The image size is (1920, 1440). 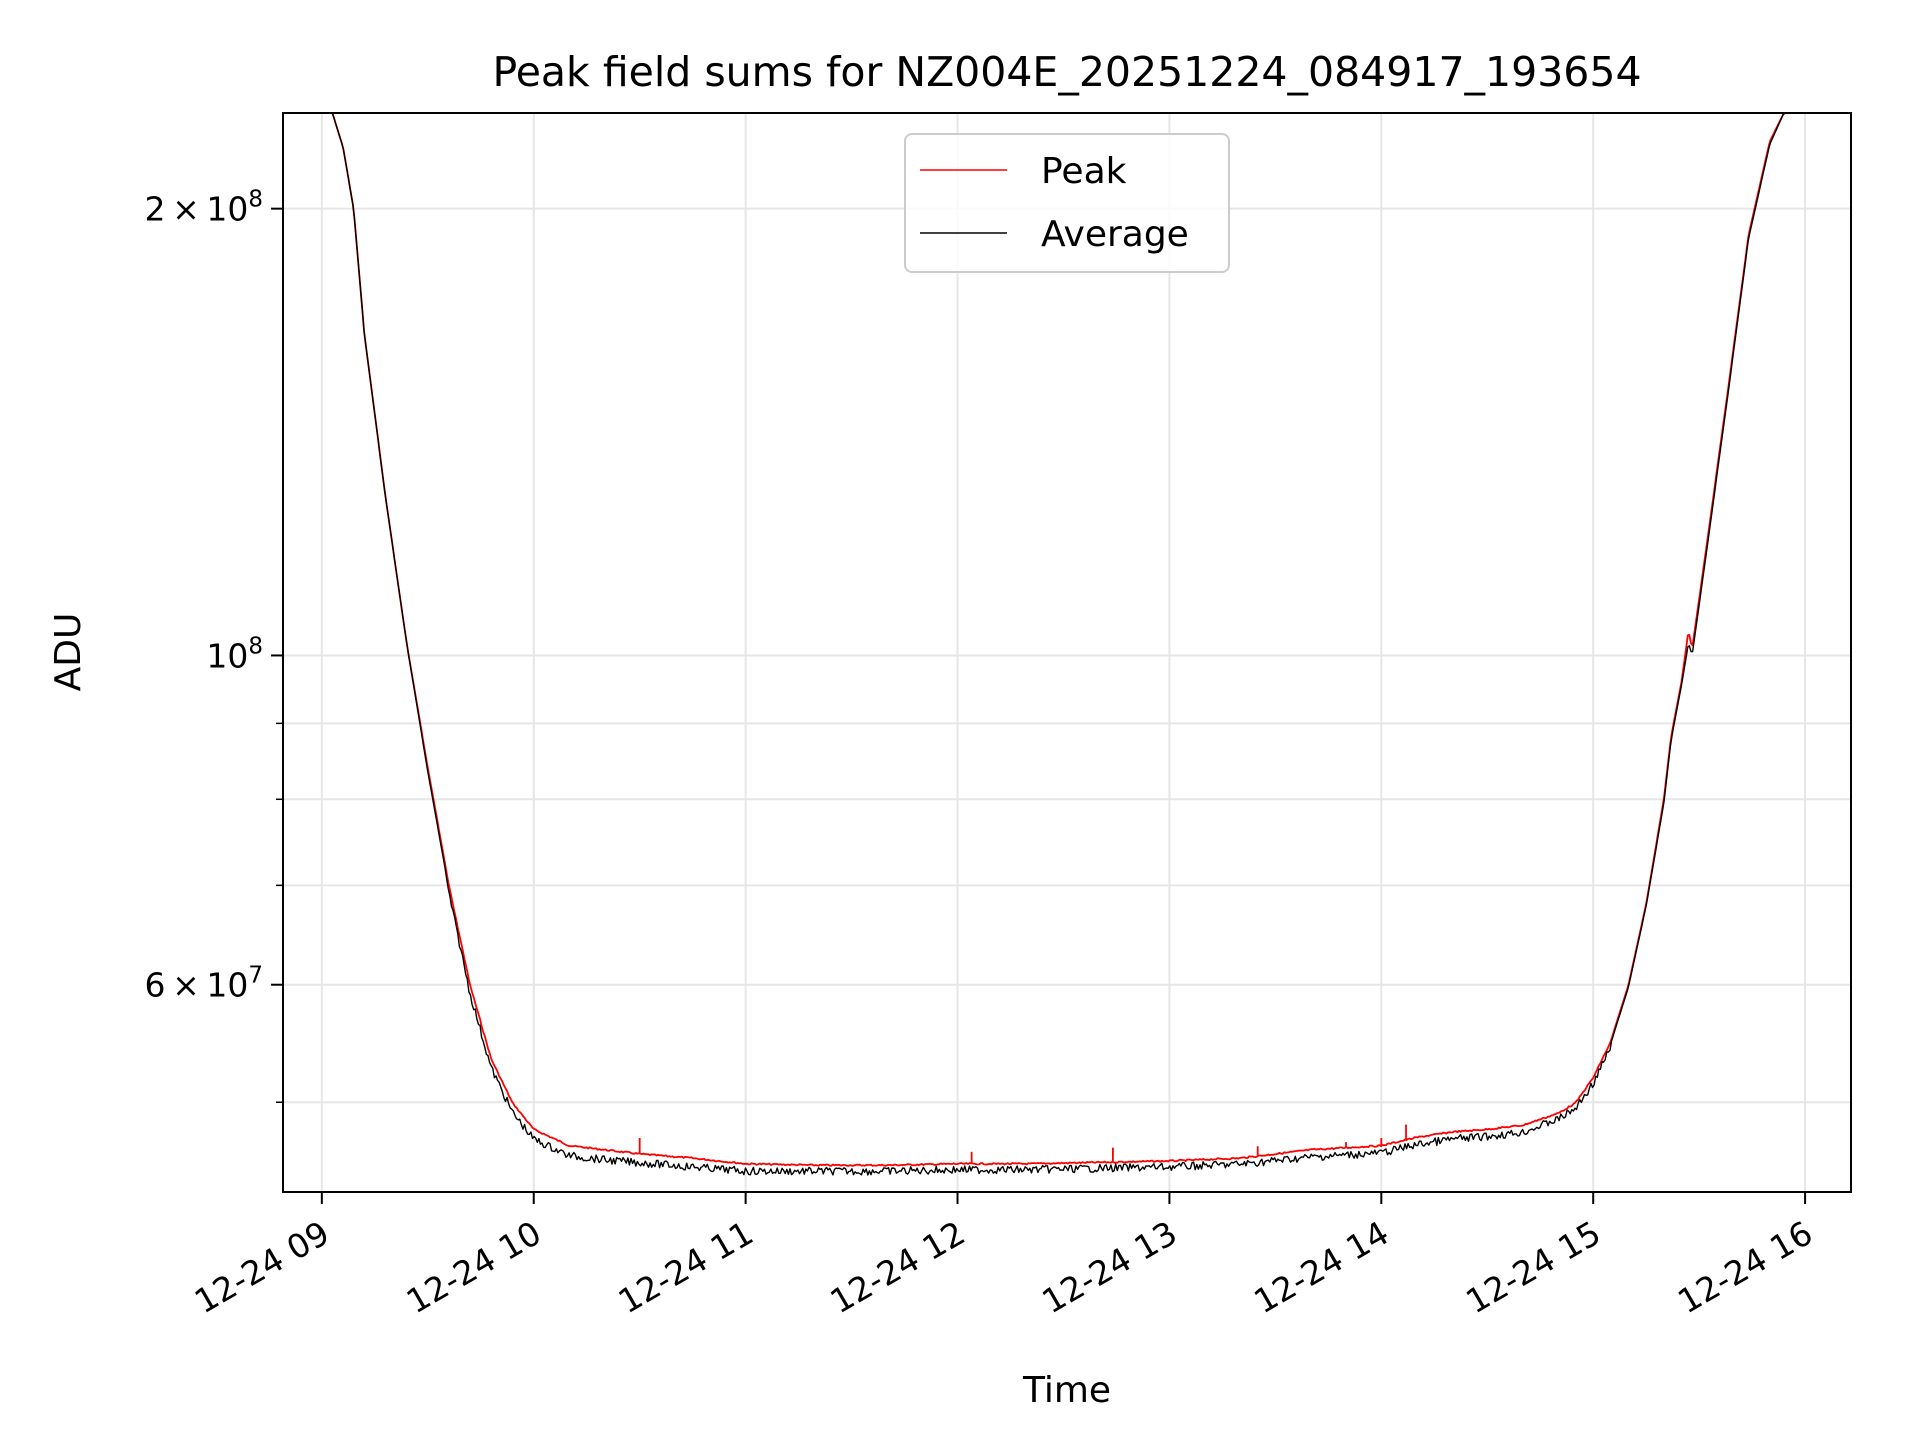 I want to click on y-axis-label: ADU, so click(x=68, y=652).